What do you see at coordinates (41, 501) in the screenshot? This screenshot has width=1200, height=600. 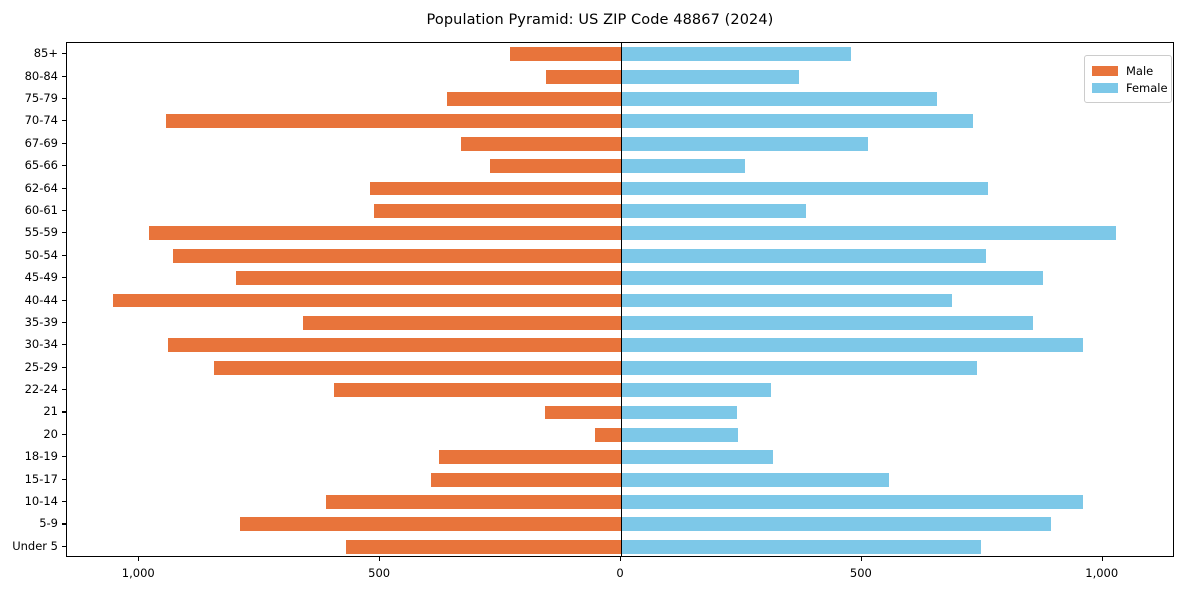 I see `y-tick-label: 10-14` at bounding box center [41, 501].